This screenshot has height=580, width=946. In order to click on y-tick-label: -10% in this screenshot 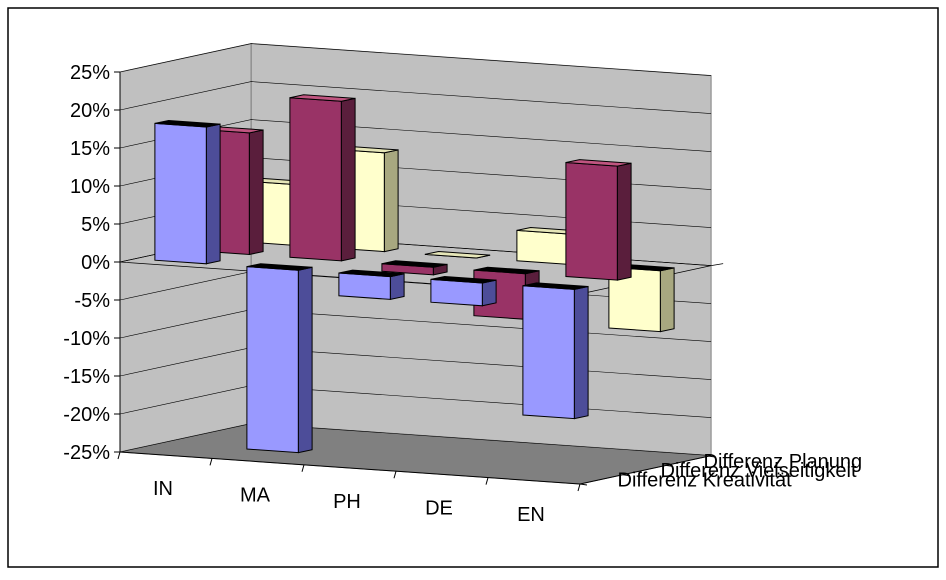, I will do `click(86, 339)`.